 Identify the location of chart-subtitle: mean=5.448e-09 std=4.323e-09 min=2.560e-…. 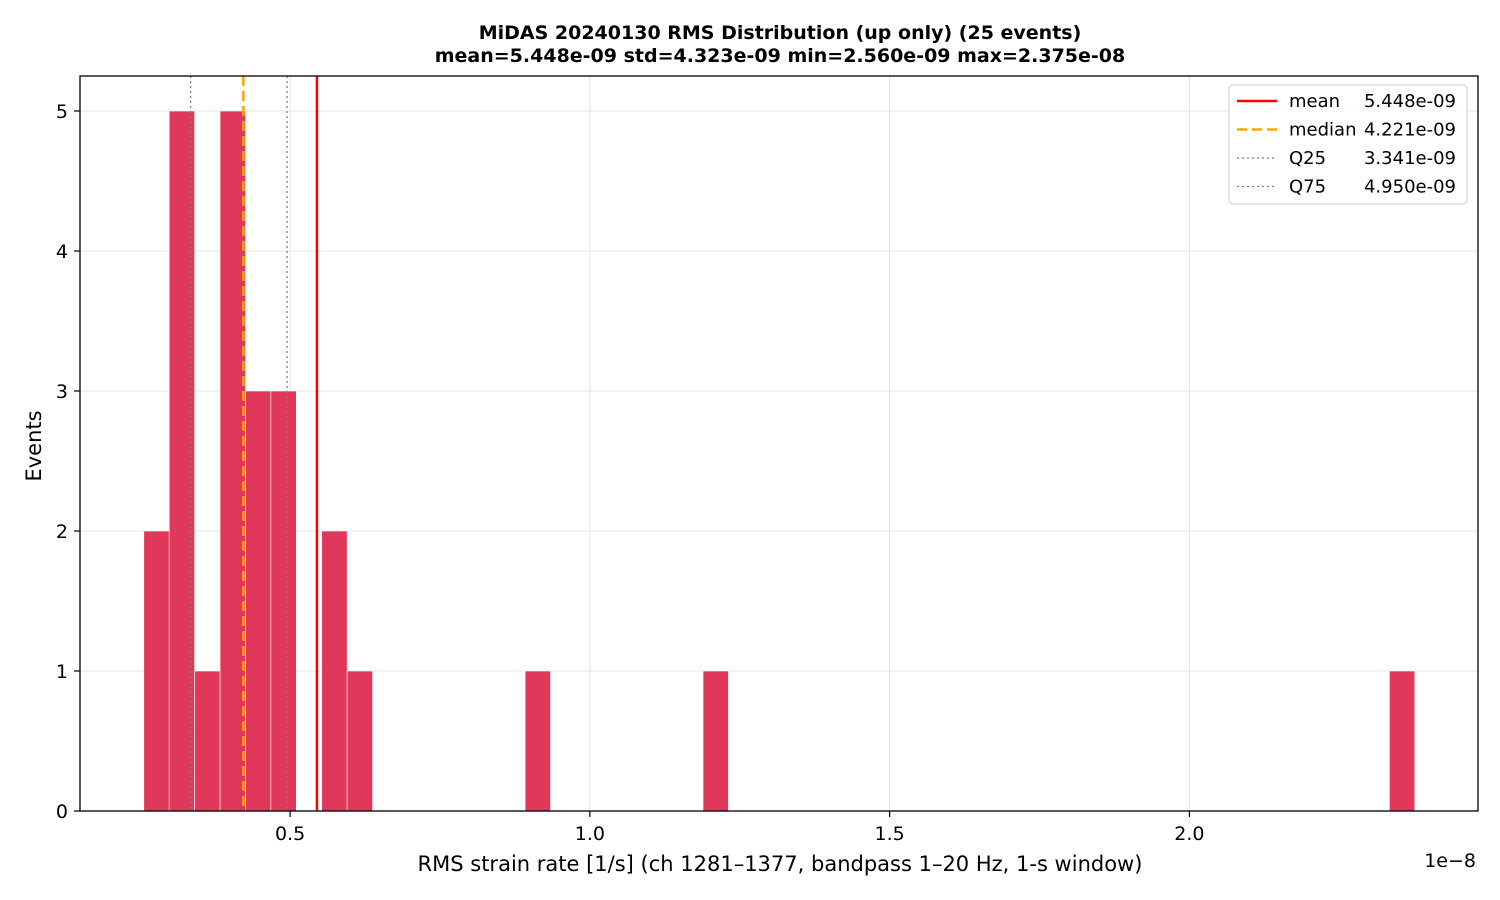
(780, 56).